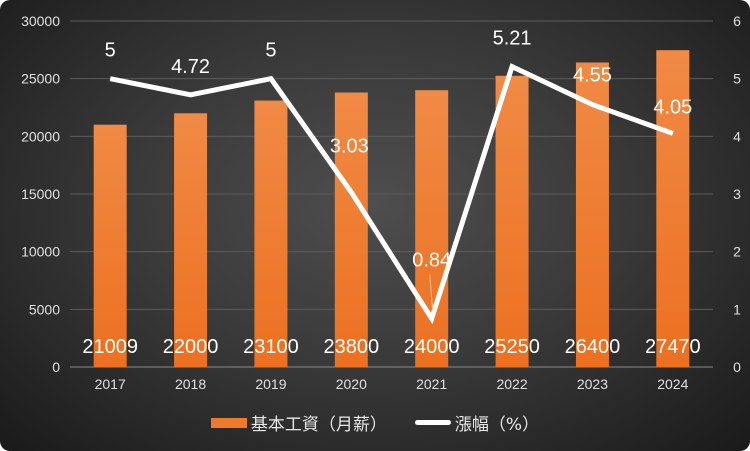 Image resolution: width=750 pixels, height=451 pixels. I want to click on x-axis-tick: 2020, so click(351, 384).